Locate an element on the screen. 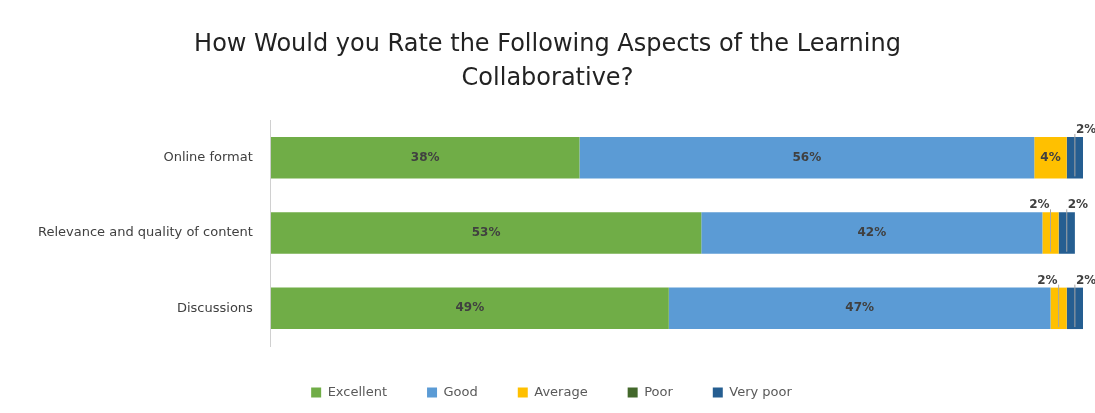  legend-label: Excellent is located at coordinates (357, 391).